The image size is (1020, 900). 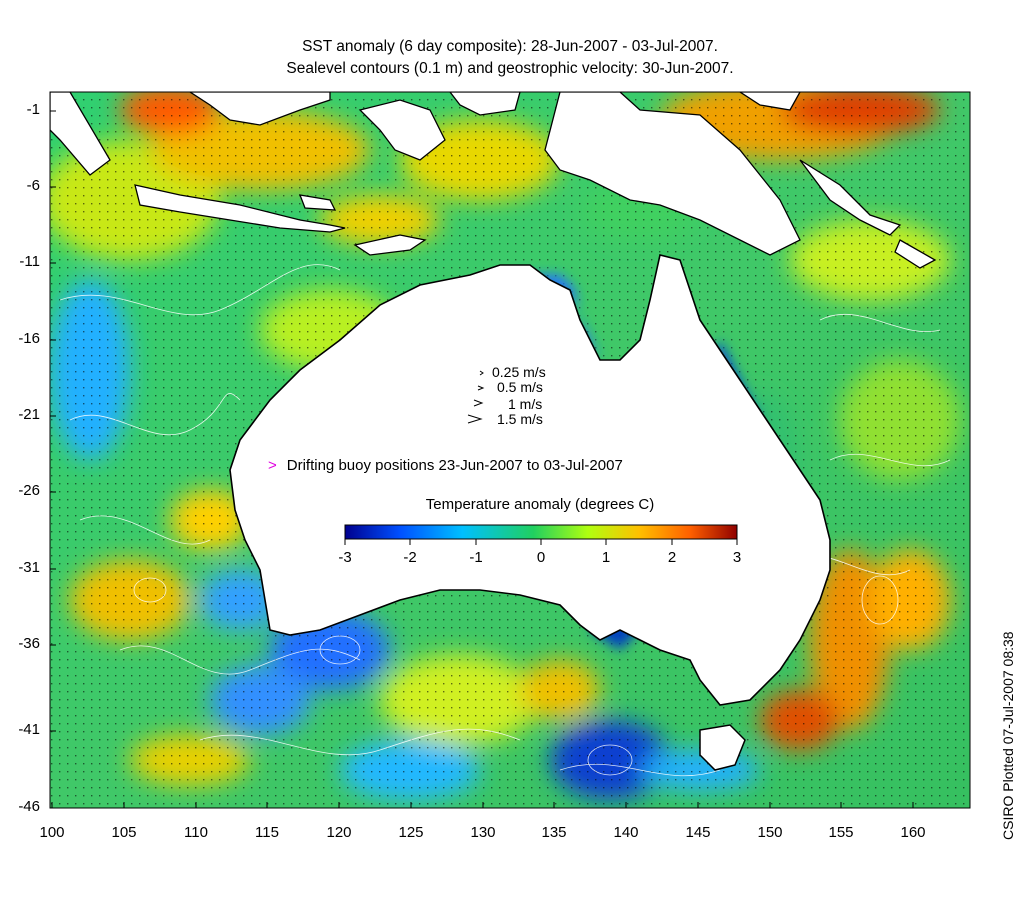 I want to click on x-tick-label: 155, so click(x=841, y=832).